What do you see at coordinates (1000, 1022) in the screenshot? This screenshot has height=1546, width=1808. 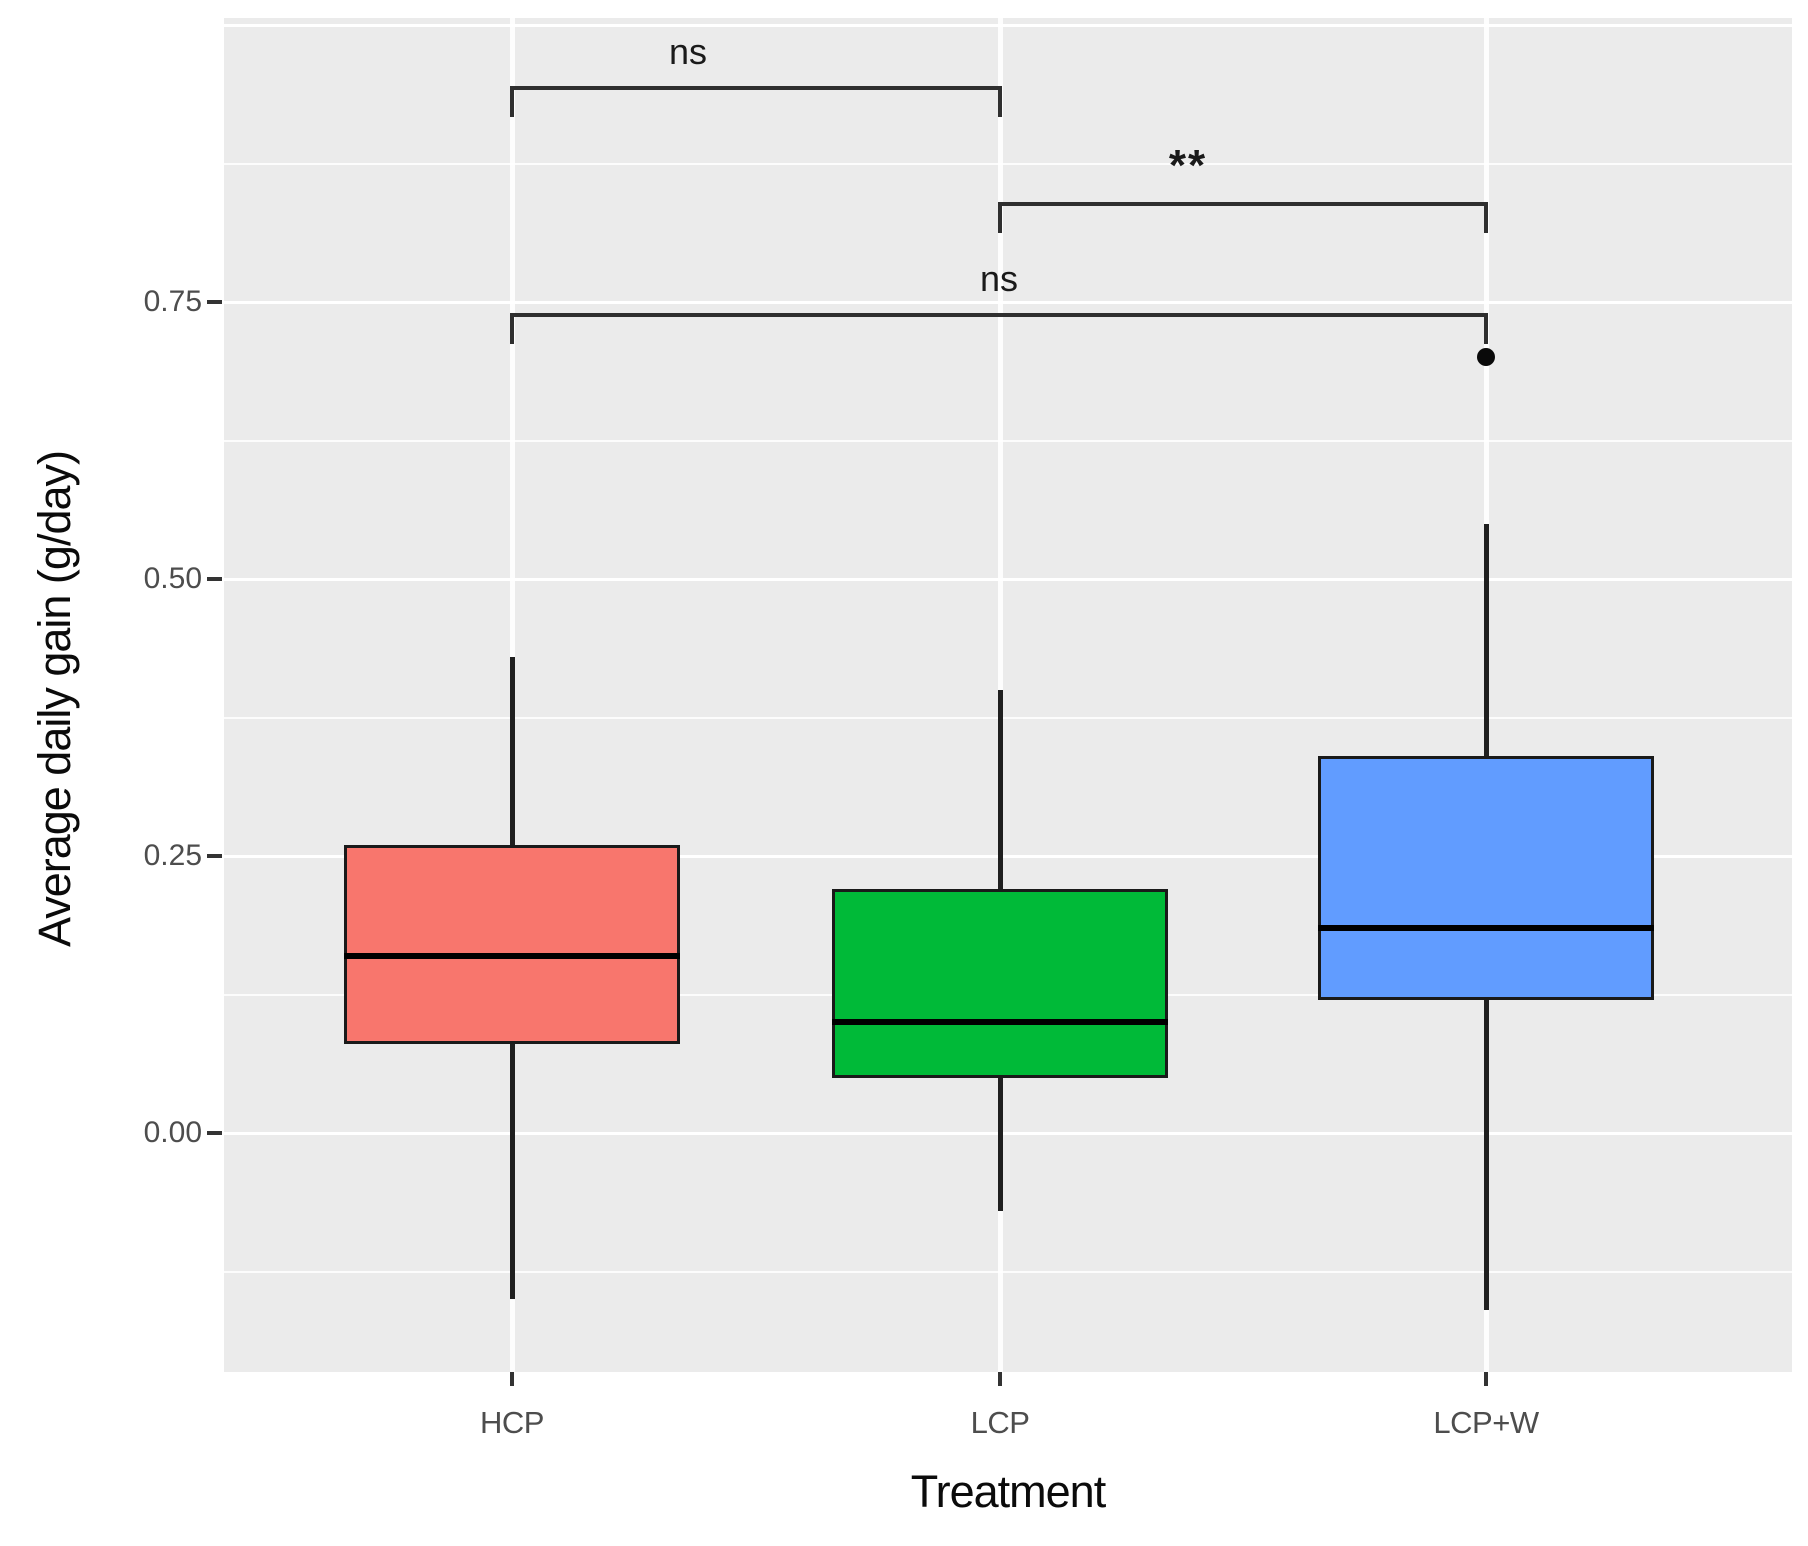 I see `median-LCP` at bounding box center [1000, 1022].